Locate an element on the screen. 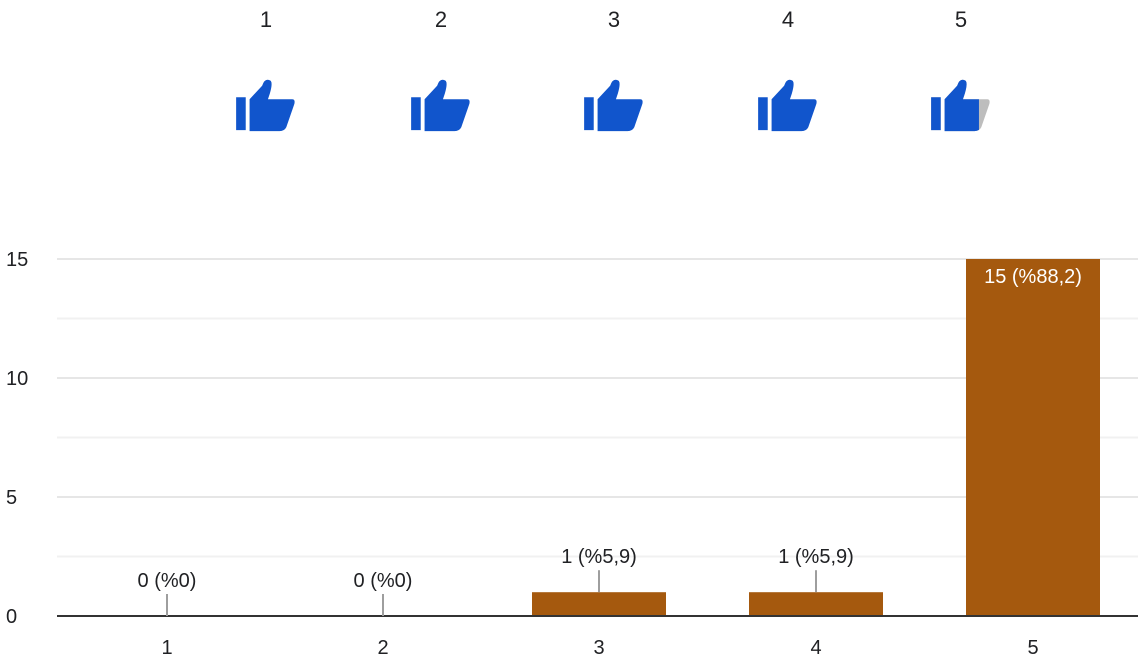 This screenshot has height=660, width=1138. rating-option-5: 5 is located at coordinates (961, 66).